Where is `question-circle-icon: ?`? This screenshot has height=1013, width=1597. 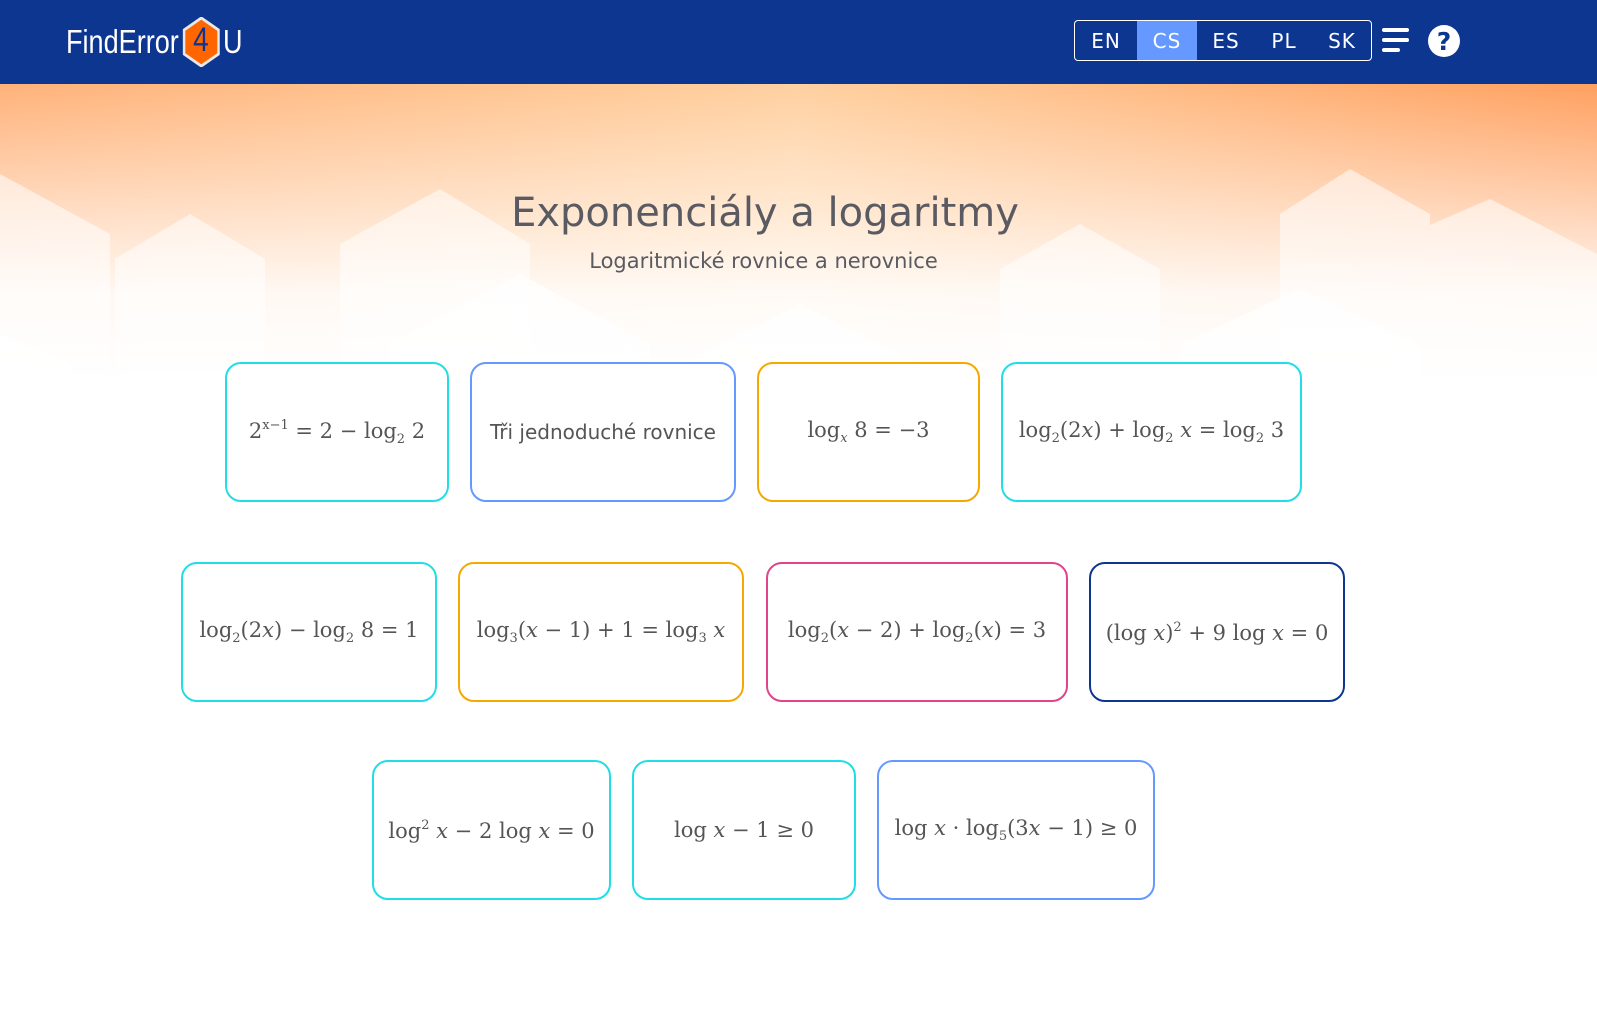 question-circle-icon: ? is located at coordinates (1444, 41).